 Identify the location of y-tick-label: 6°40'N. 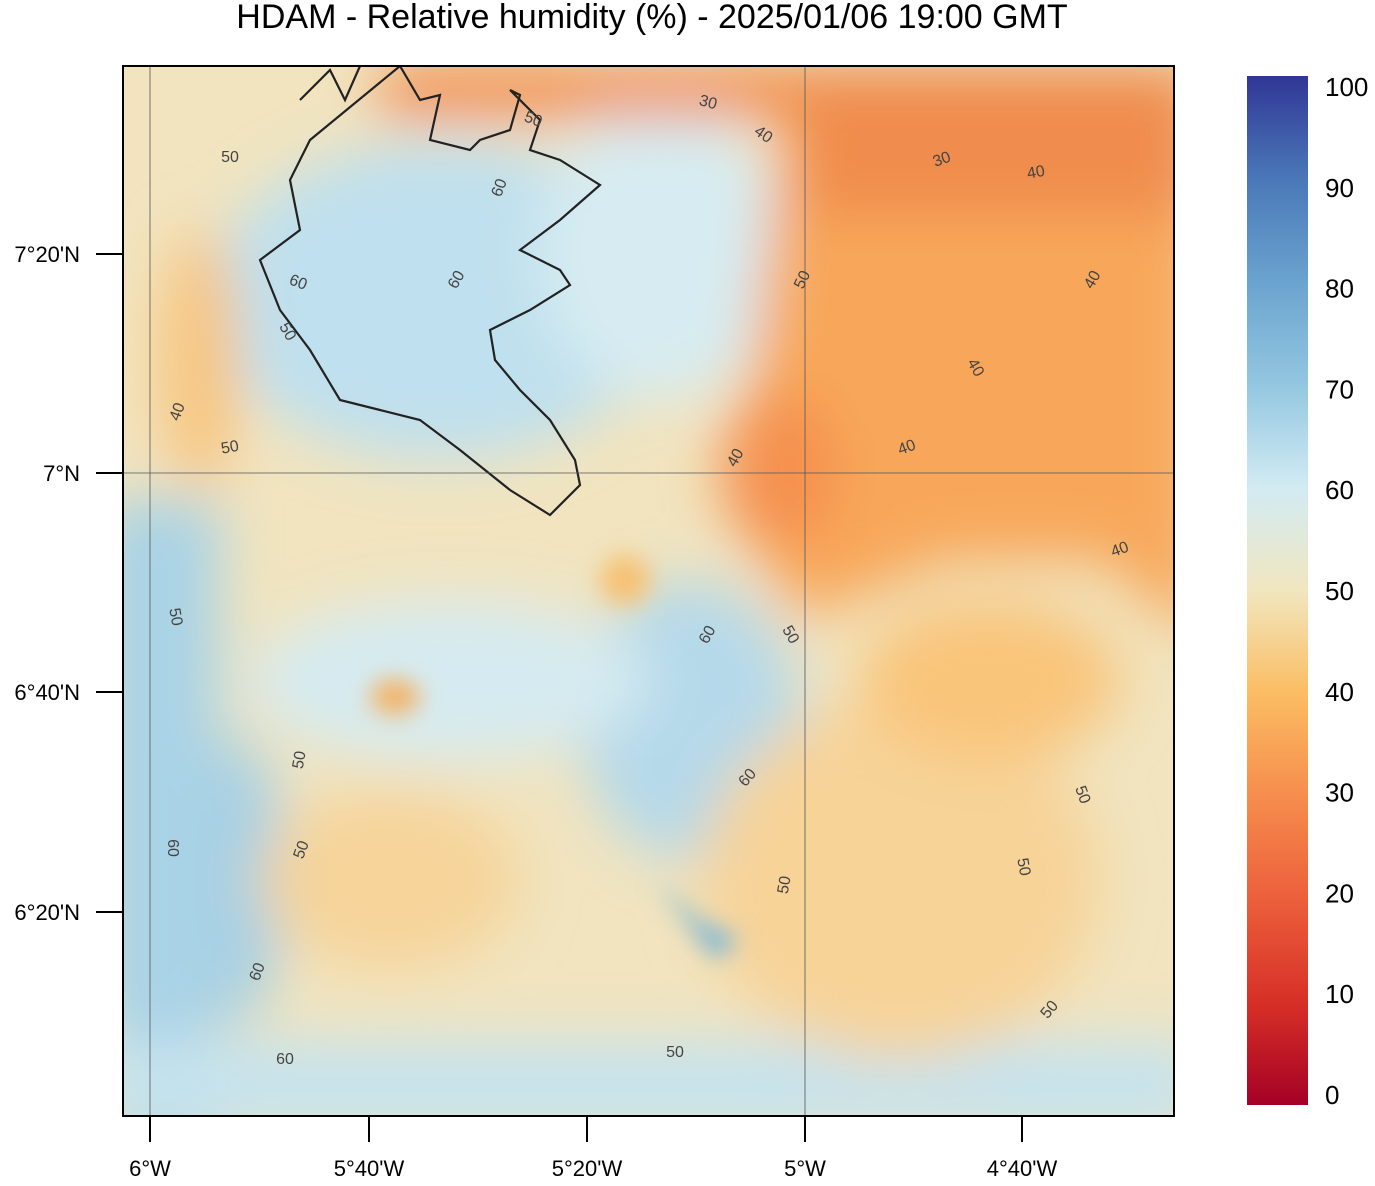
(47, 692).